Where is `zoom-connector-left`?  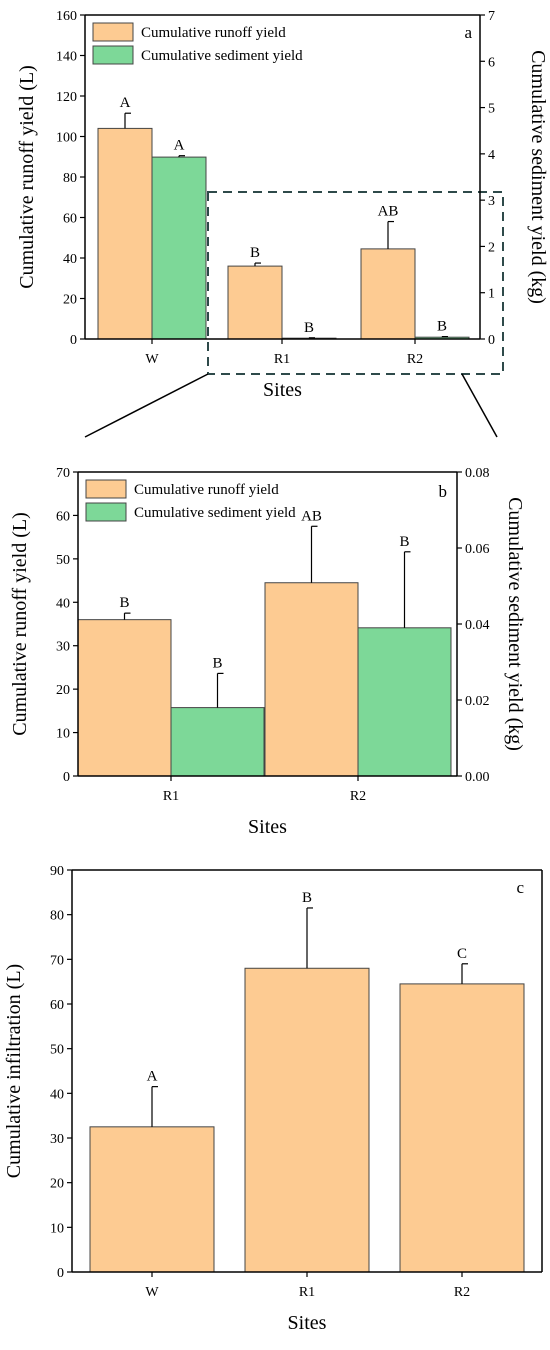
zoom-connector-left is located at coordinates (146, 405).